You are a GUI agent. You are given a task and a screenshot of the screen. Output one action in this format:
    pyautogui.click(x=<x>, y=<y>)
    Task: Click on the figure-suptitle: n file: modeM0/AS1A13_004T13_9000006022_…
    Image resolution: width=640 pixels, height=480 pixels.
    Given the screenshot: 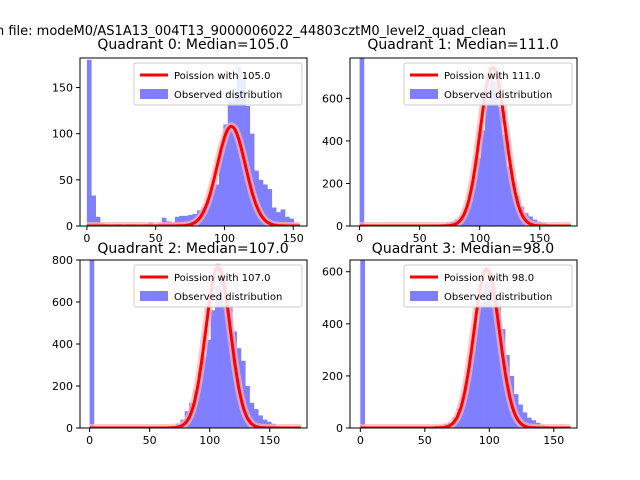 What is the action you would take?
    pyautogui.click(x=253, y=31)
    